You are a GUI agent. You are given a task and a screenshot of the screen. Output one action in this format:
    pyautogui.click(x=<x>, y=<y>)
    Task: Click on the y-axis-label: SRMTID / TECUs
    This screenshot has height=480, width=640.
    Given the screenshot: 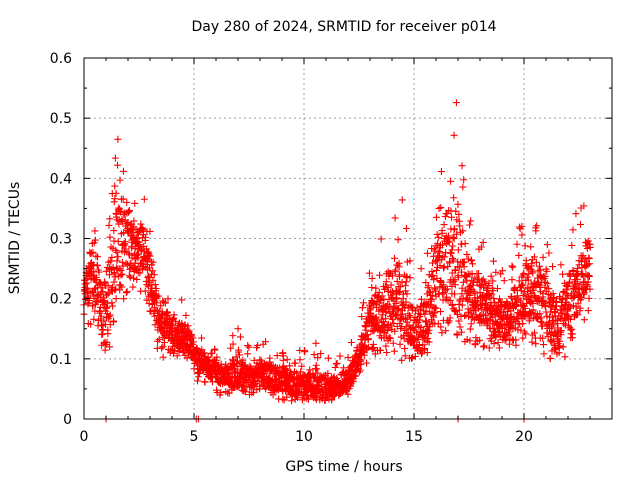 What is the action you would take?
    pyautogui.click(x=15, y=238)
    